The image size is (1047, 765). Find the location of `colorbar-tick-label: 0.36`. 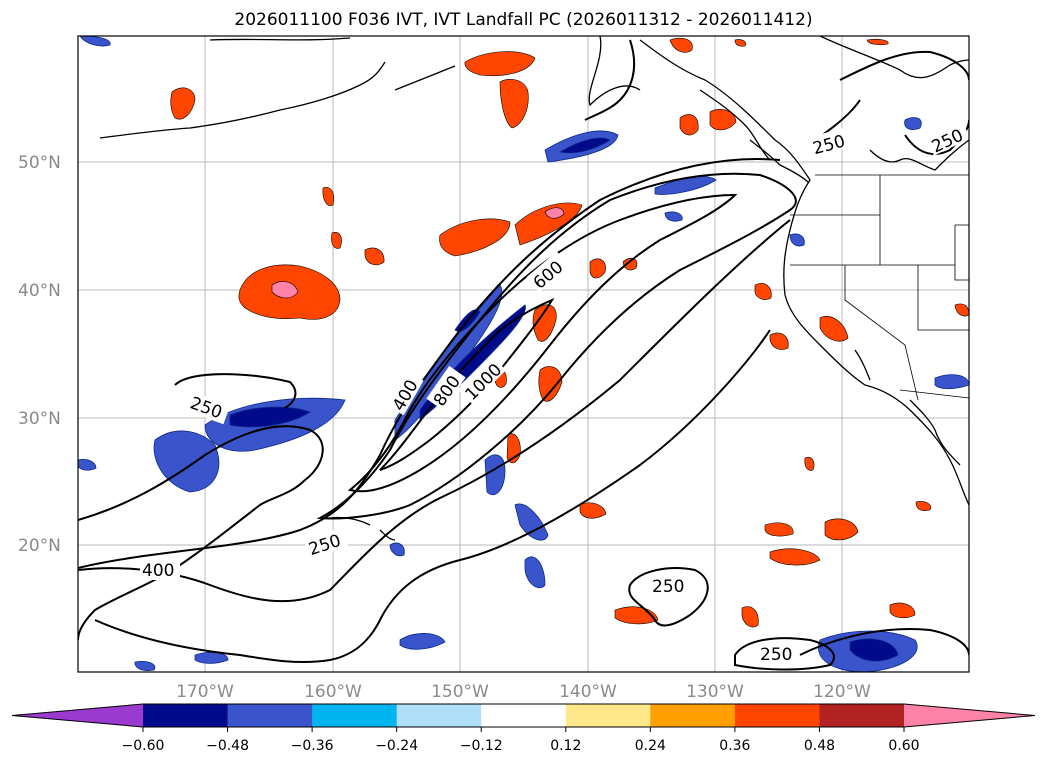

colorbar-tick-label: 0.36 is located at coordinates (734, 746).